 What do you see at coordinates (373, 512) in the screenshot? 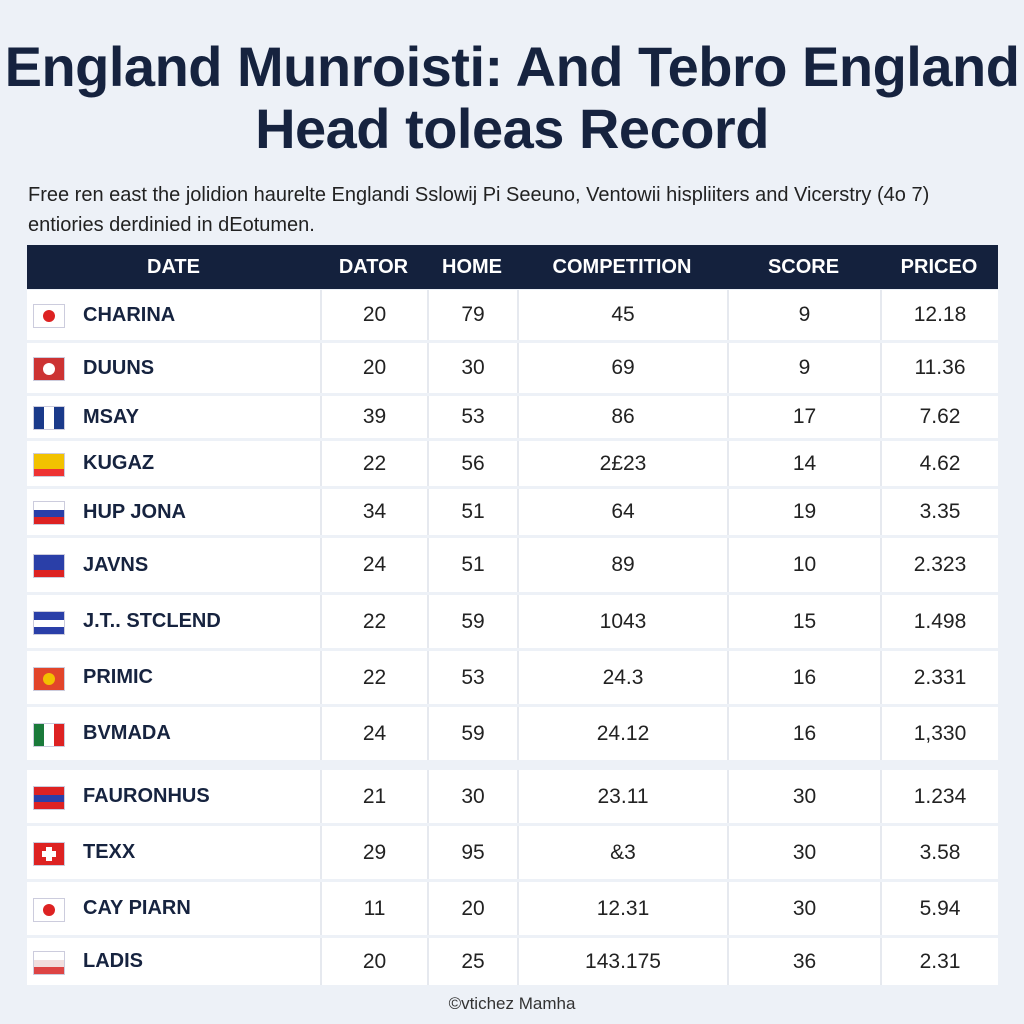
I see `table-cell: 34` at bounding box center [373, 512].